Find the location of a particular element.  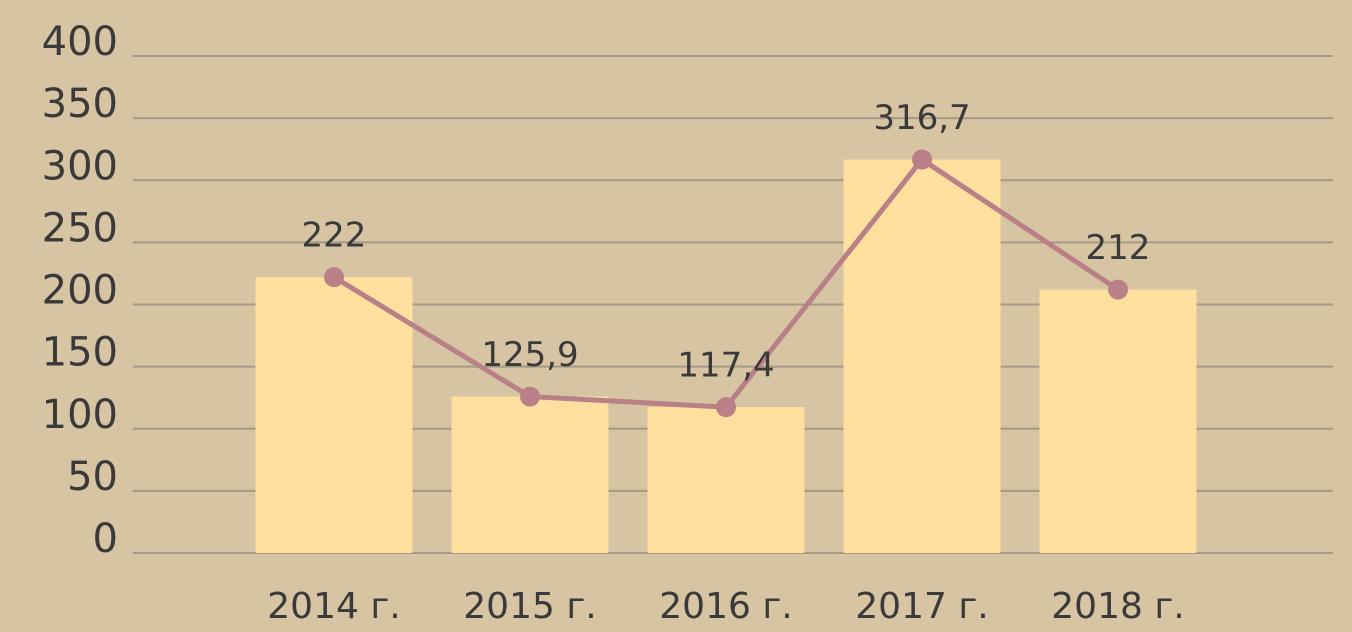

y-tick-label: 200 is located at coordinates (80, 291).